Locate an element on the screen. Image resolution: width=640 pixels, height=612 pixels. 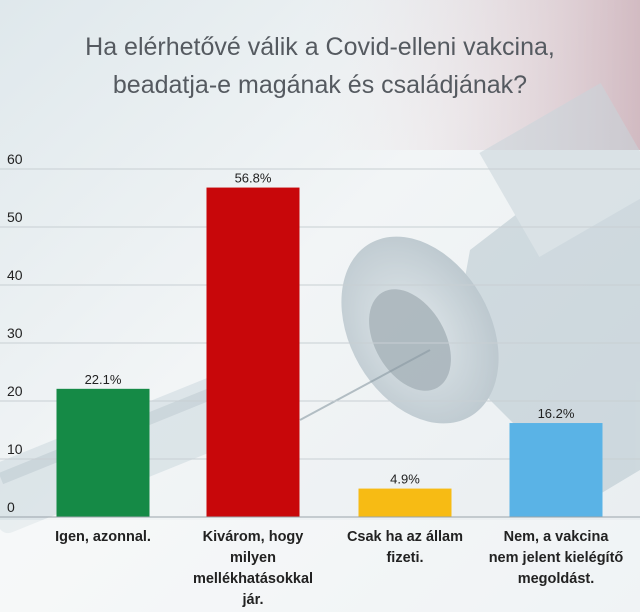
bar-value-label: 56.8% is located at coordinates (253, 178).